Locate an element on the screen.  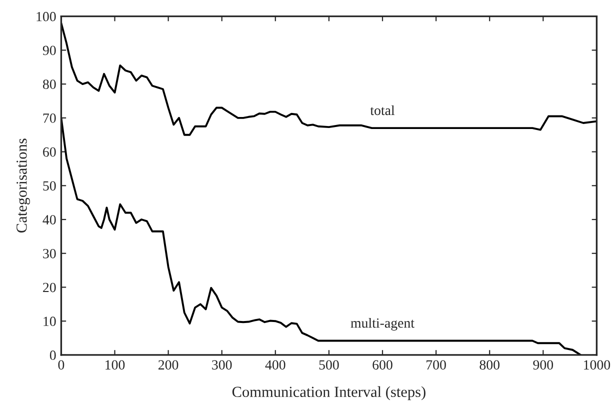
y-tick-label: 10 is located at coordinates (50, 321).